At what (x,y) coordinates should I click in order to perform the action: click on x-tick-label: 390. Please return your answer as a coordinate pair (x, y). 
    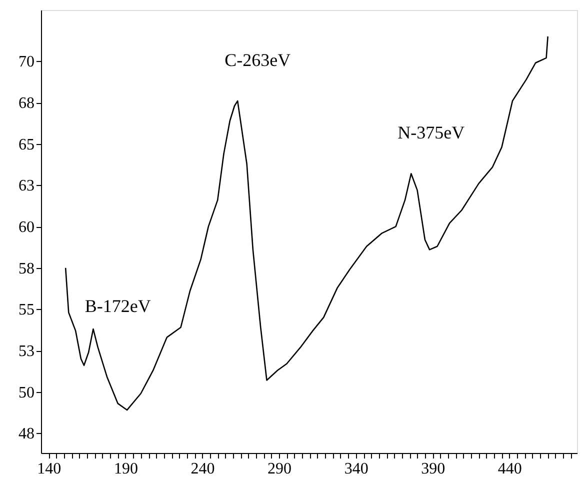
    Looking at the image, I should click on (433, 469).